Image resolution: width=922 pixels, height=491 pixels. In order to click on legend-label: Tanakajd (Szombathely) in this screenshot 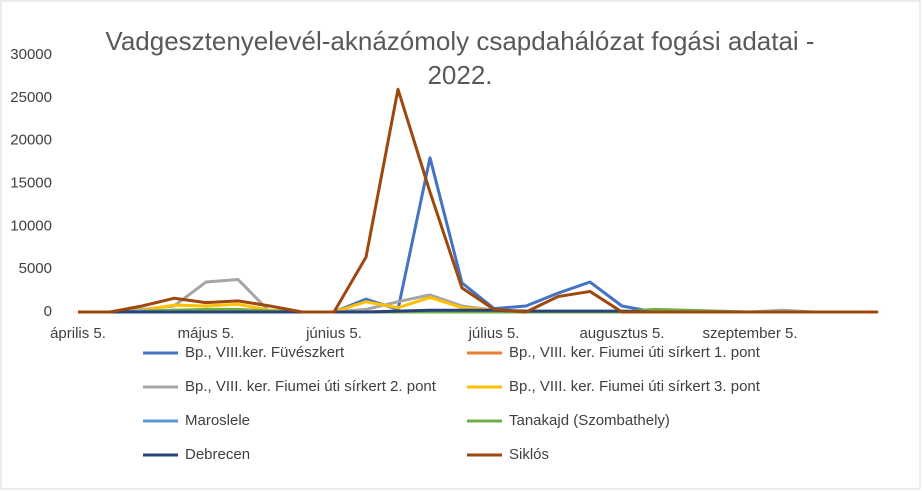, I will do `click(589, 420)`.